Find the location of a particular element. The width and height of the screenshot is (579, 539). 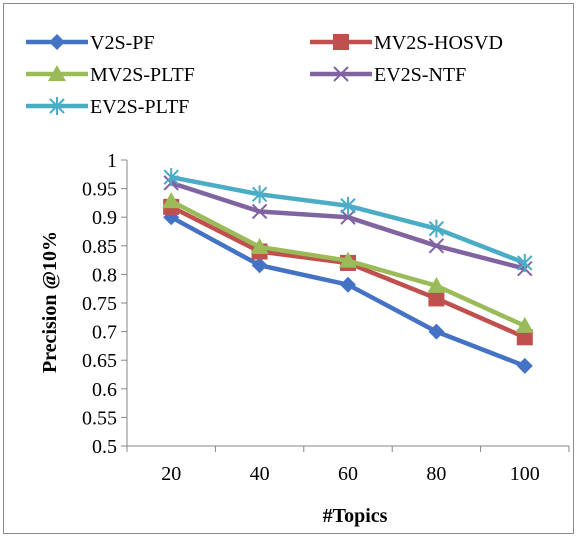

y-tick-label: 0.55 is located at coordinates (99, 418).